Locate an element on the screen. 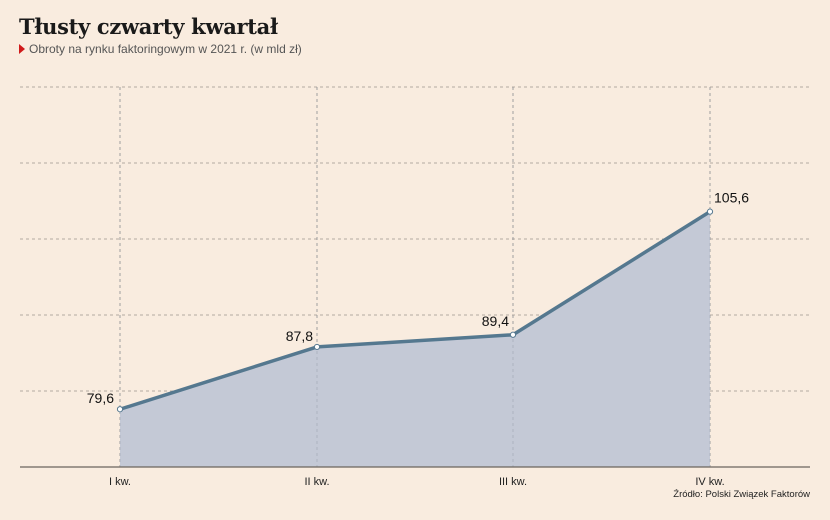 This screenshot has height=520, width=830. data-label: 79,6 is located at coordinates (100, 398).